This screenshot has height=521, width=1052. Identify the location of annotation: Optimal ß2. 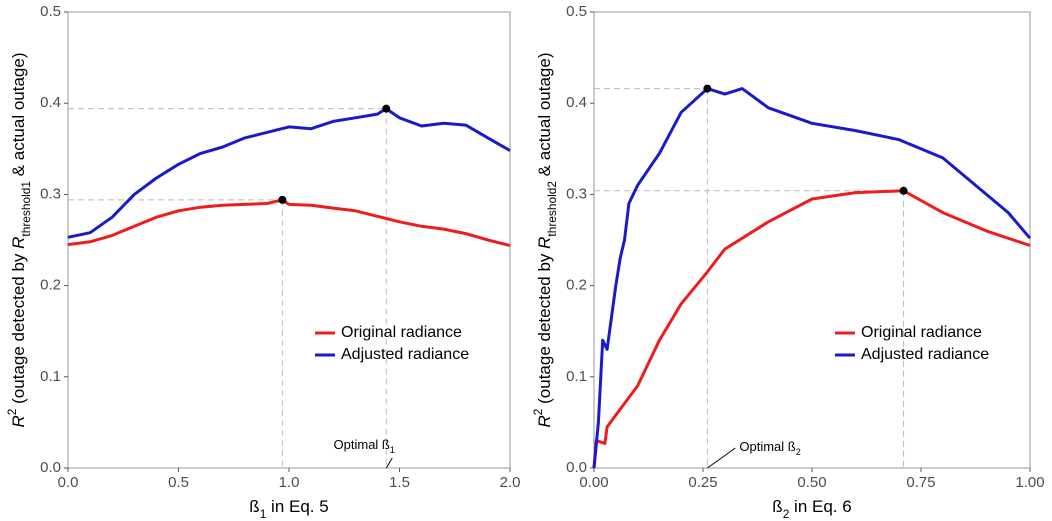
(769, 448).